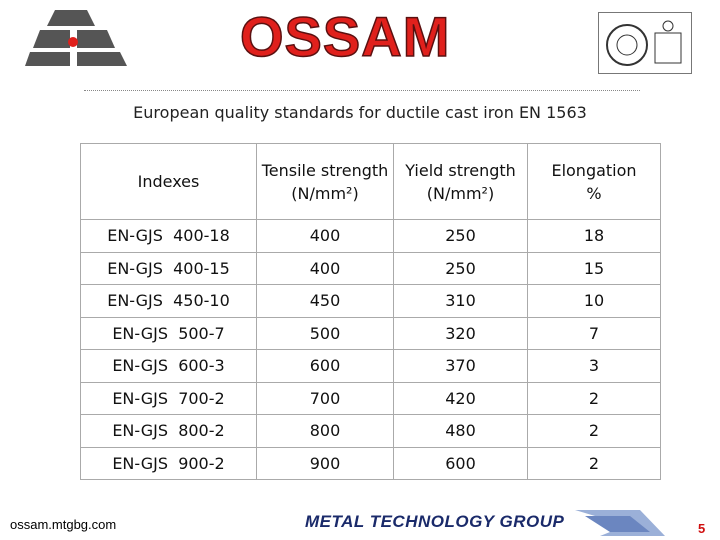  I want to click on header-unit: %, so click(594, 193).